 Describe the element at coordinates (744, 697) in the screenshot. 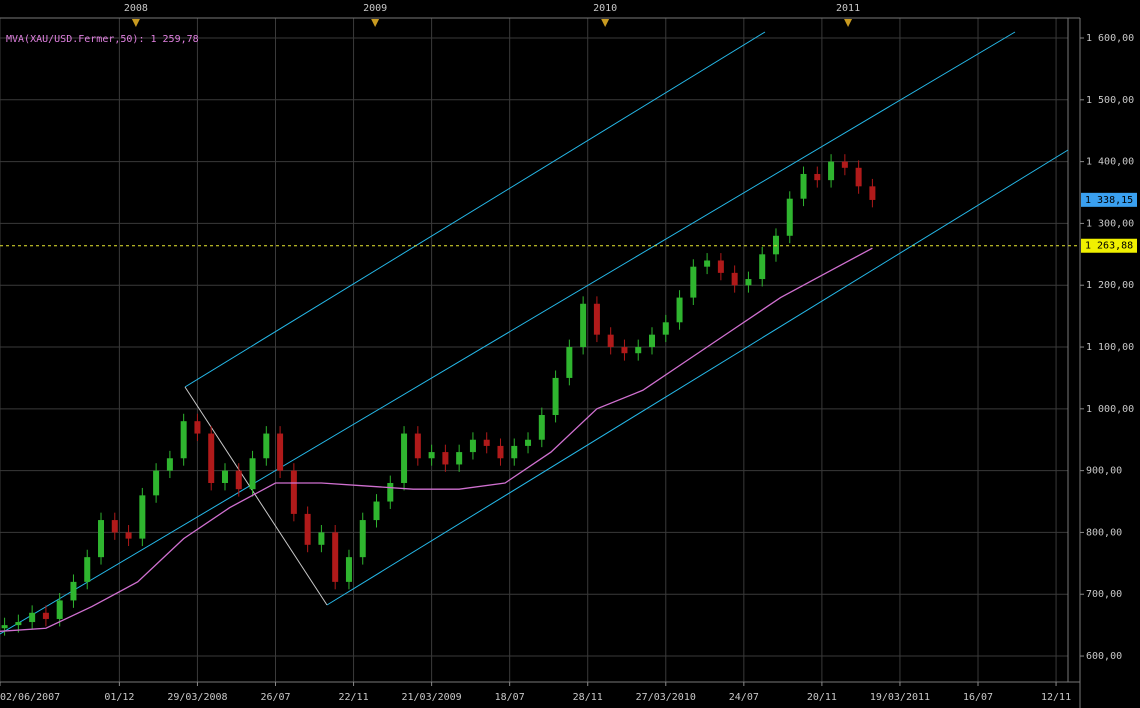

I see `x-tick-label: 24/07` at that location.